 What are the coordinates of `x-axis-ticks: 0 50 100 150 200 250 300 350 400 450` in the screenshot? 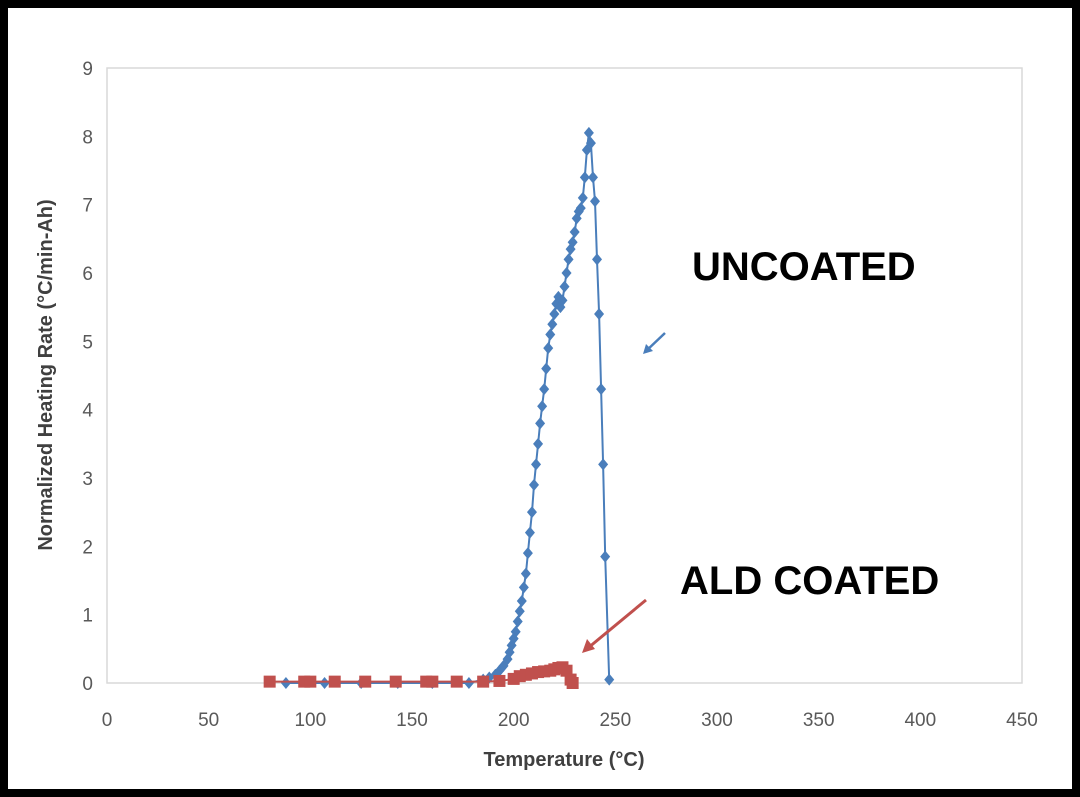 It's located at (570, 720).